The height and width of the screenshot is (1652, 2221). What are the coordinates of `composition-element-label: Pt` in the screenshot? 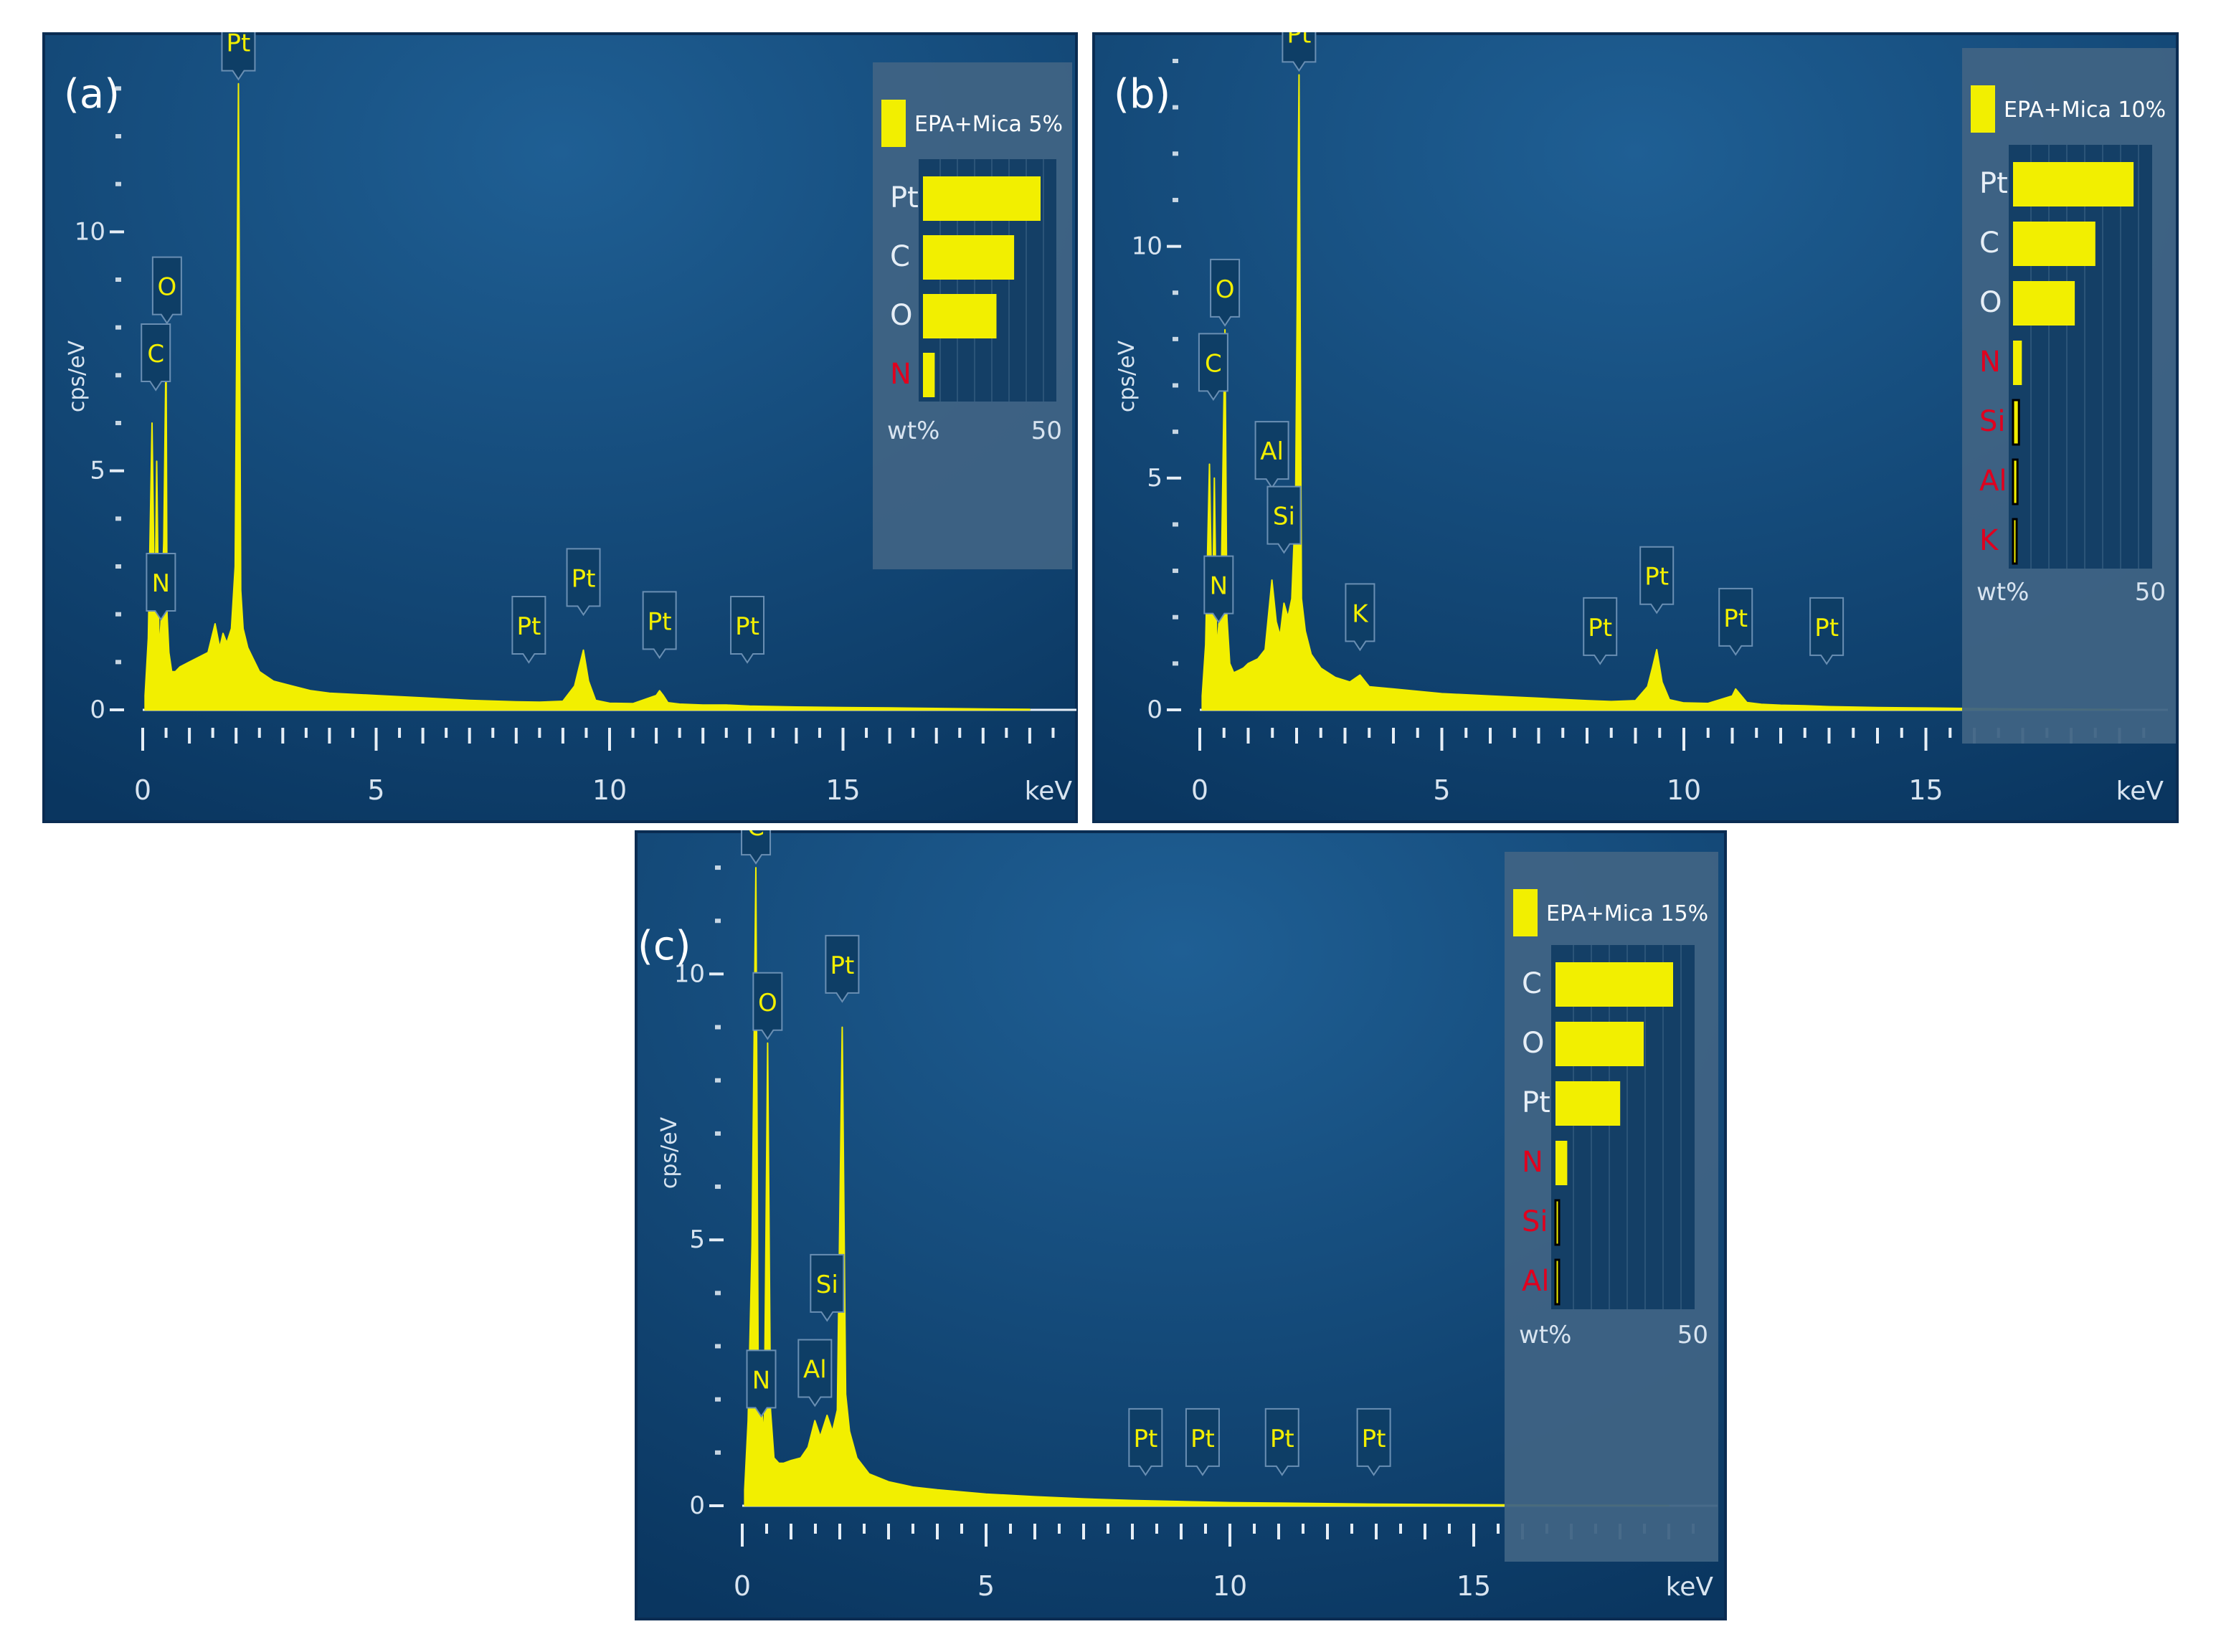 It's located at (1993, 183).